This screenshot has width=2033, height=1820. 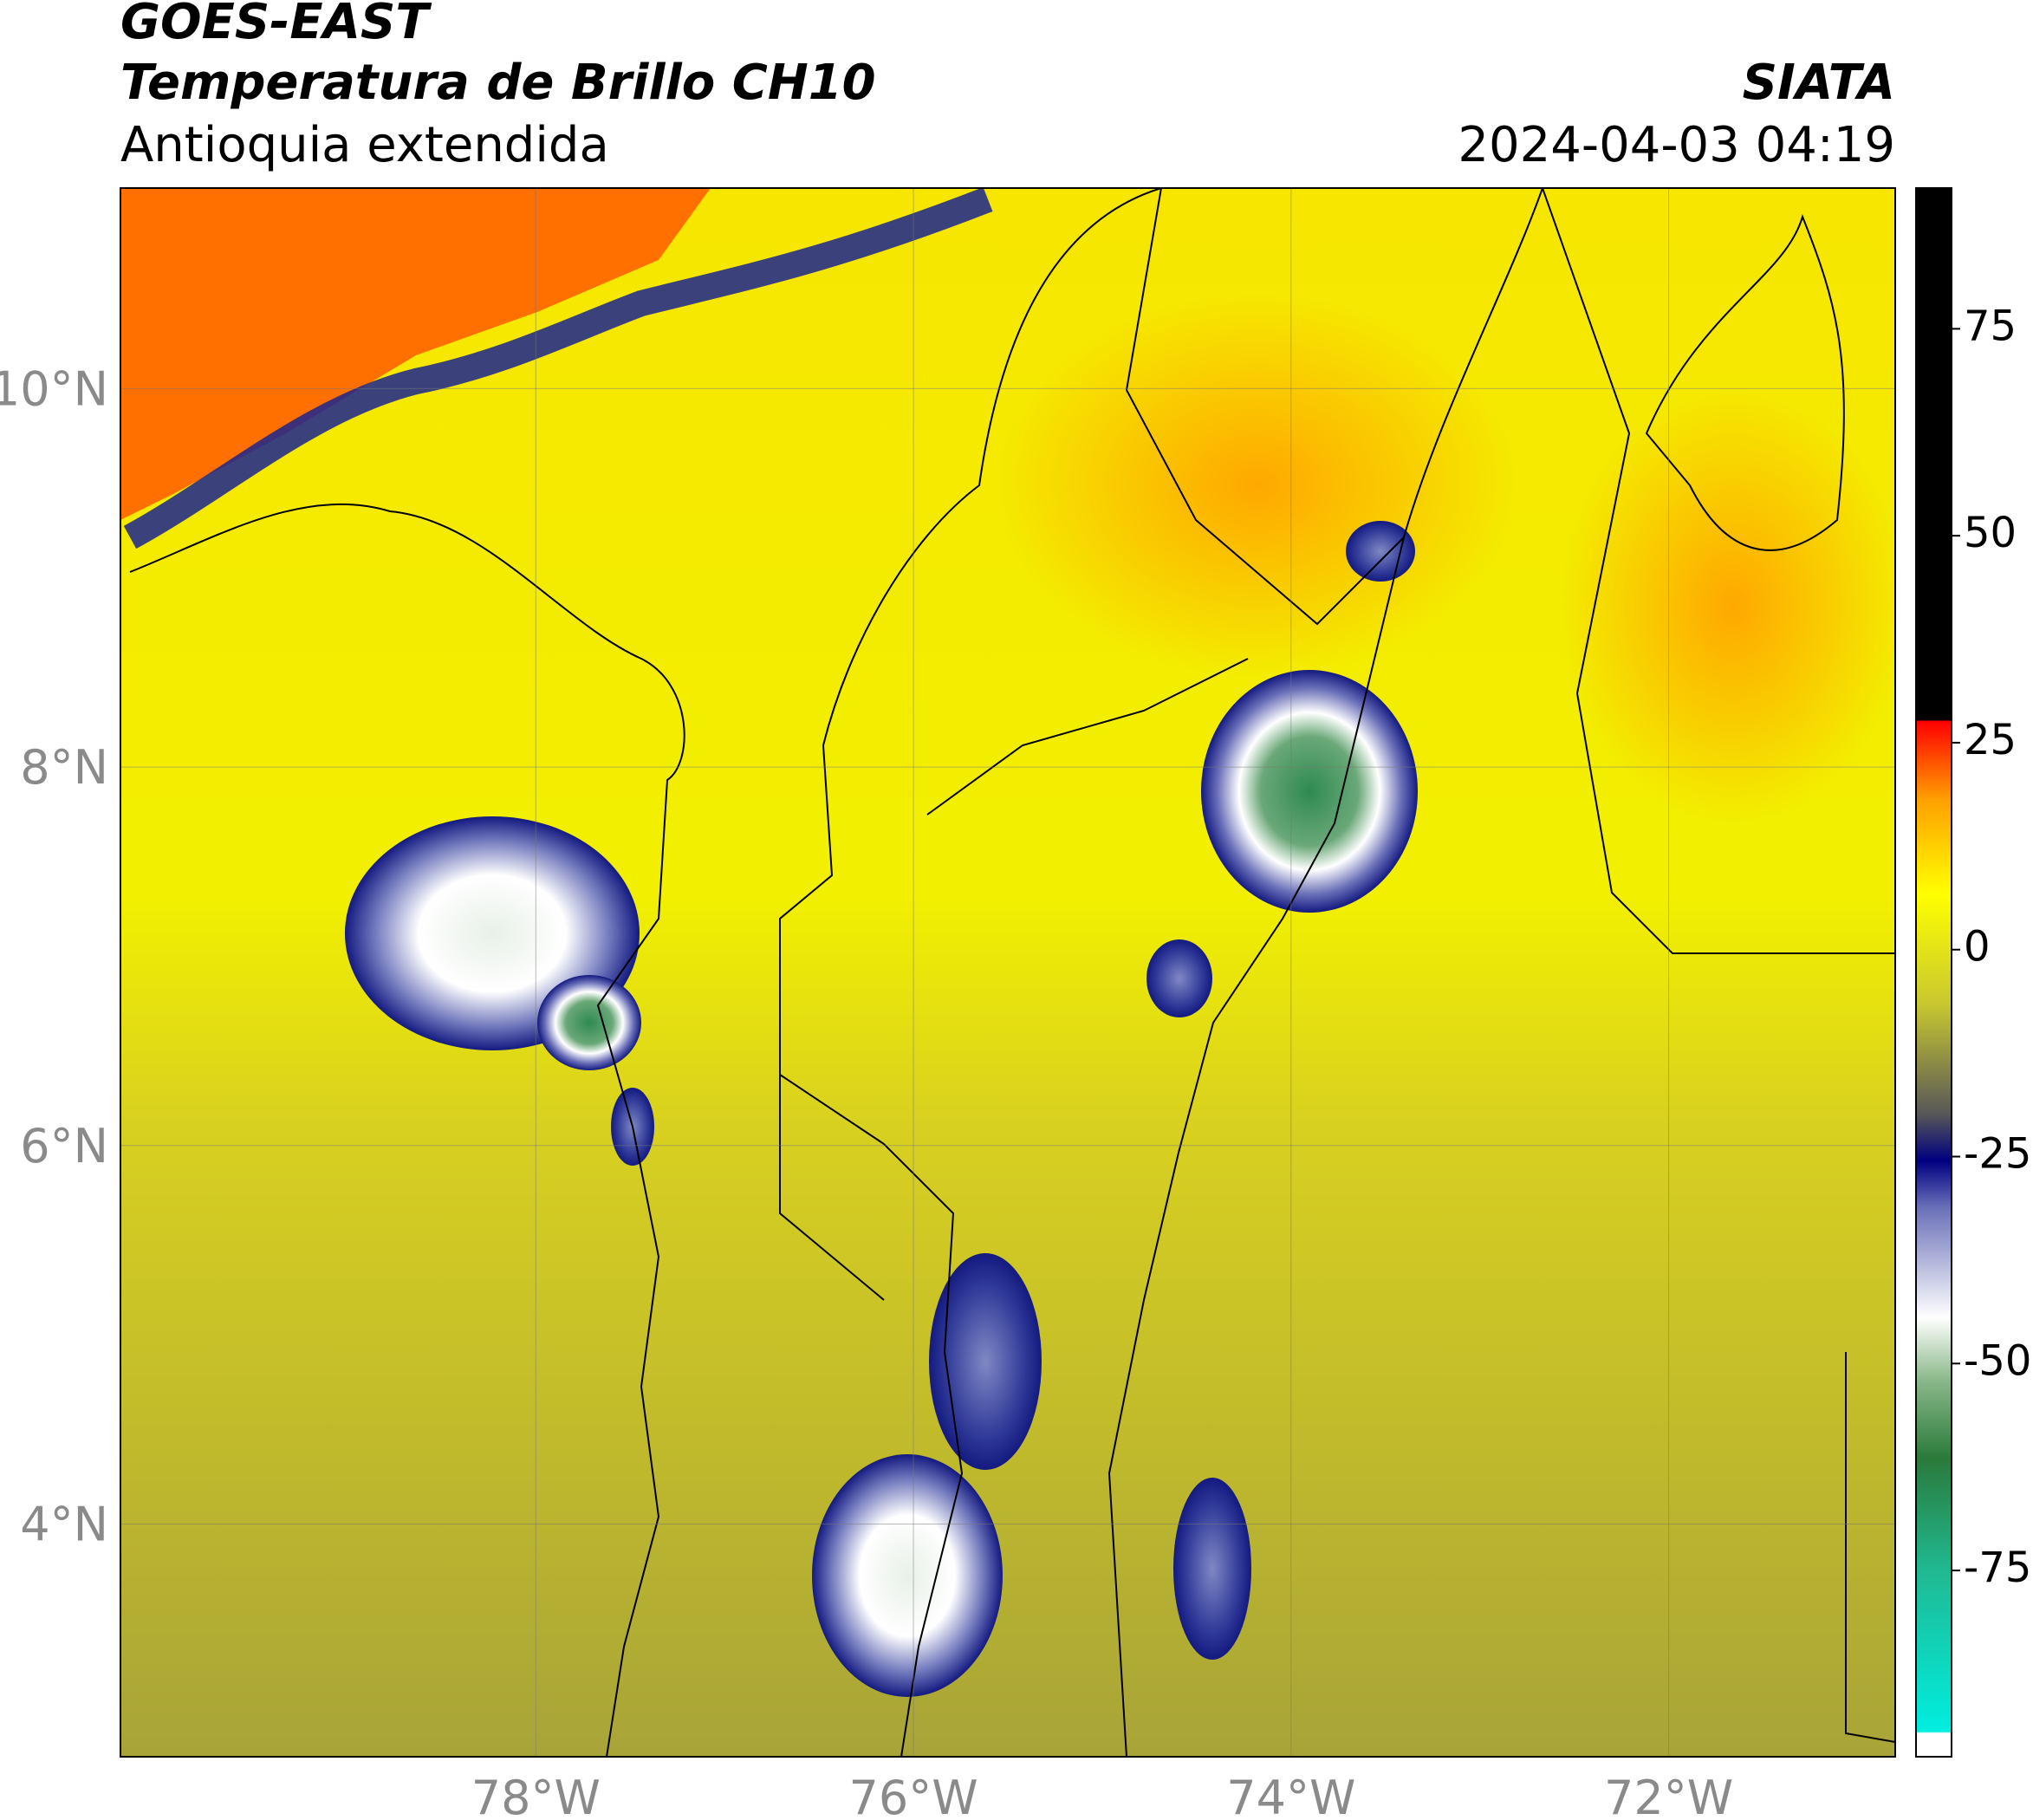 I want to click on colorbar-tick-label: -25, so click(x=1997, y=1154).